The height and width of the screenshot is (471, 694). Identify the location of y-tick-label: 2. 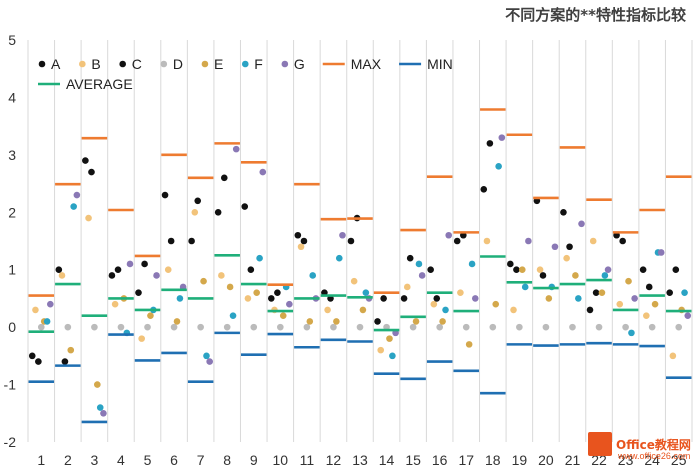
(12, 212).